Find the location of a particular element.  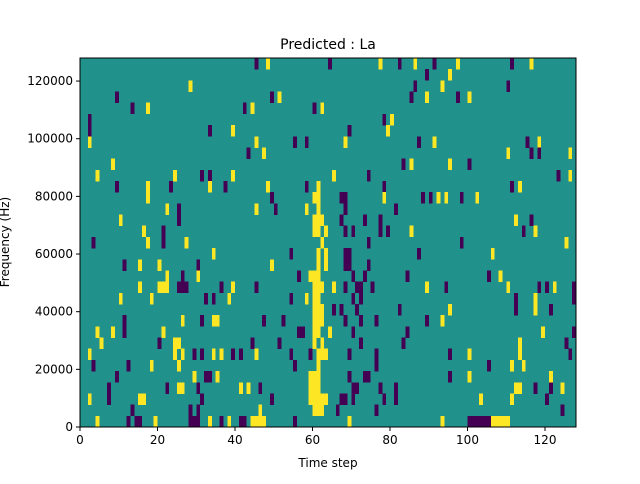

x-tick-label: 0 is located at coordinates (80, 440).